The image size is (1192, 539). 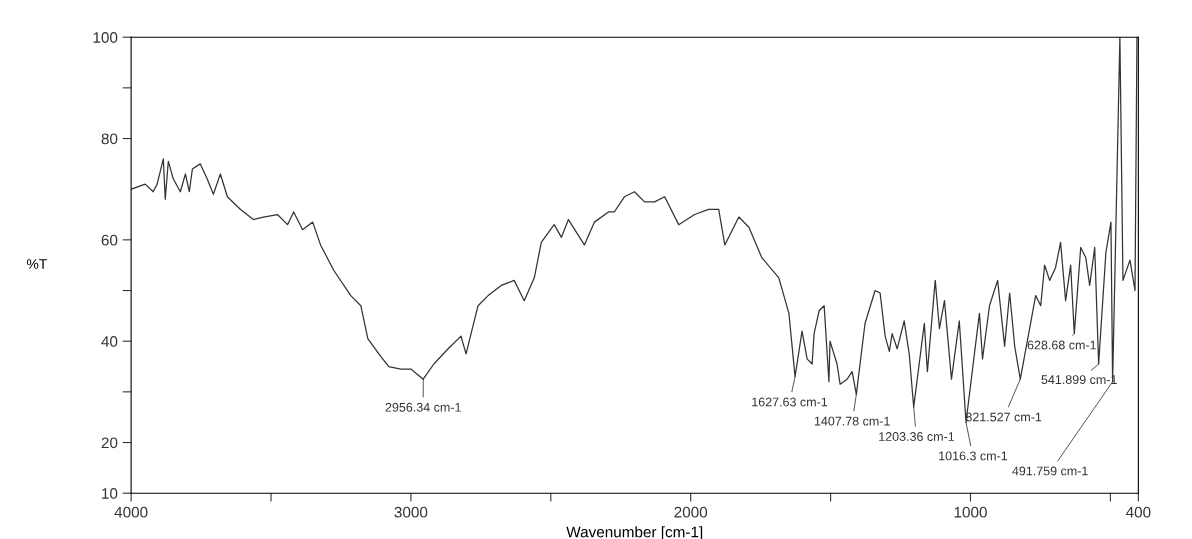 What do you see at coordinates (917, 436) in the screenshot?
I see `annotation: 1203.36 cm-1` at bounding box center [917, 436].